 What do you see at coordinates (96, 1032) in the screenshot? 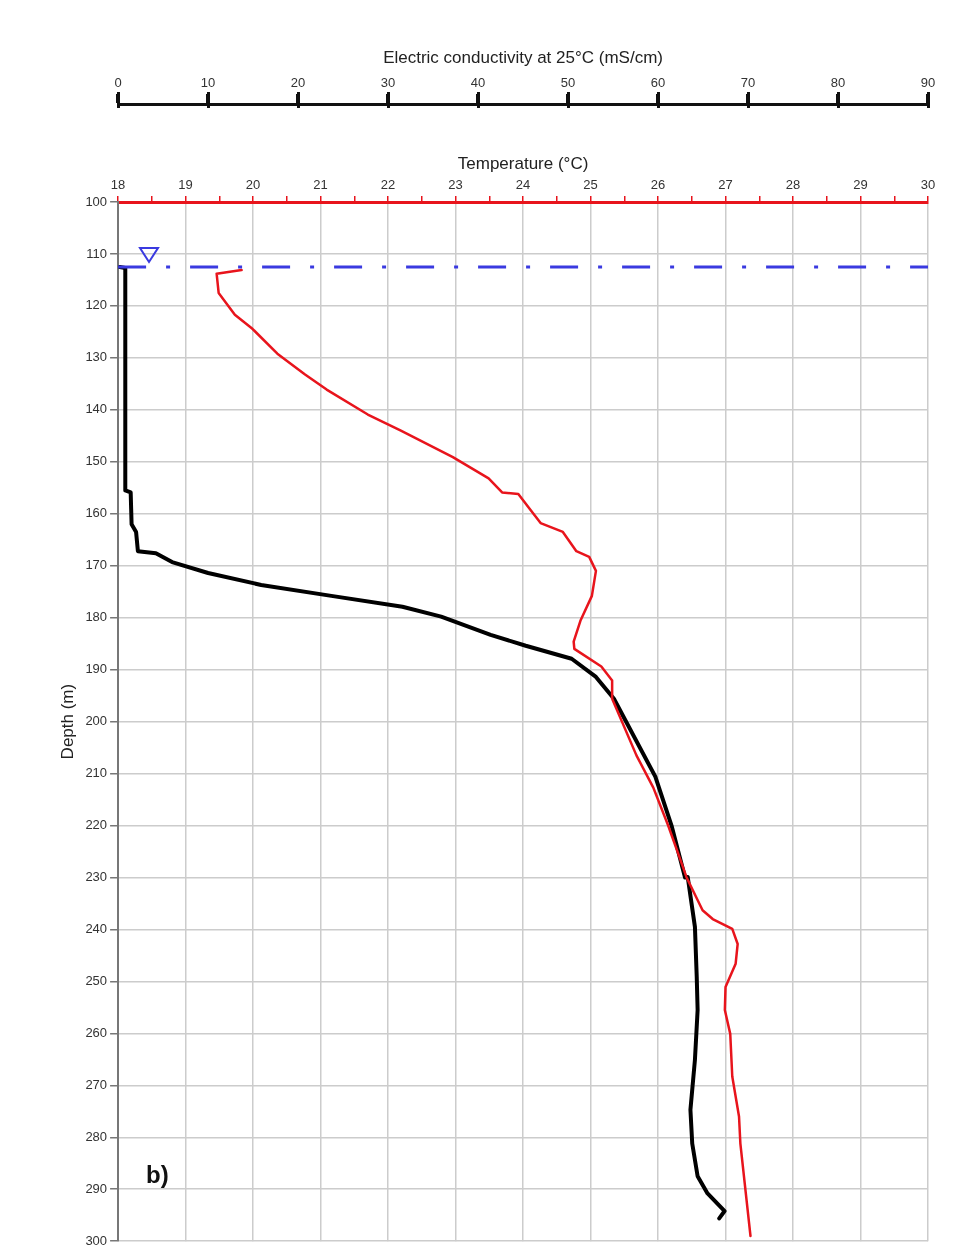
I see `y-tick-label: 260` at bounding box center [96, 1032].